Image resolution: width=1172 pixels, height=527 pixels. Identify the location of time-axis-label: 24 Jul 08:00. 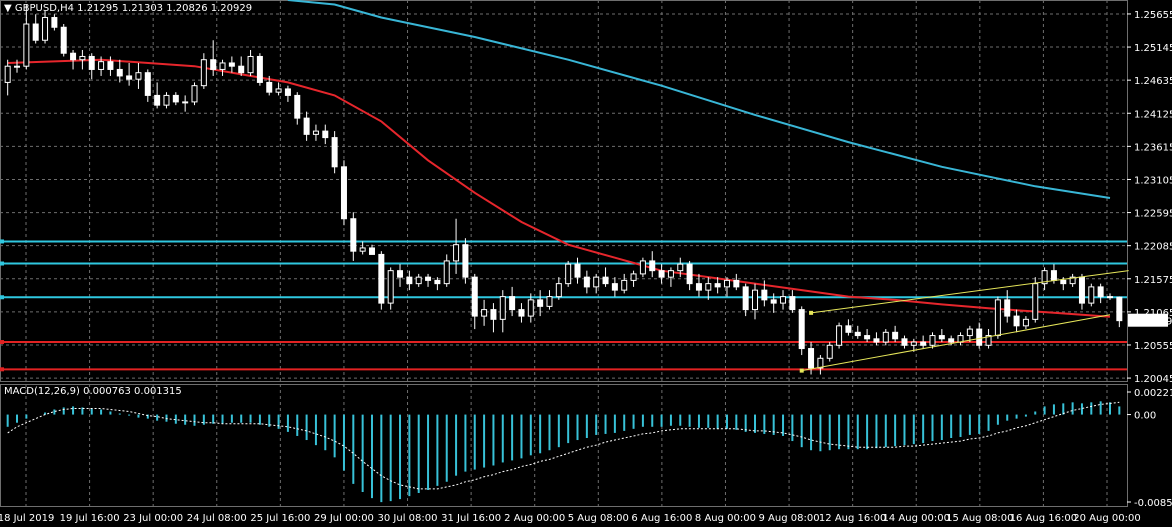
(217, 518).